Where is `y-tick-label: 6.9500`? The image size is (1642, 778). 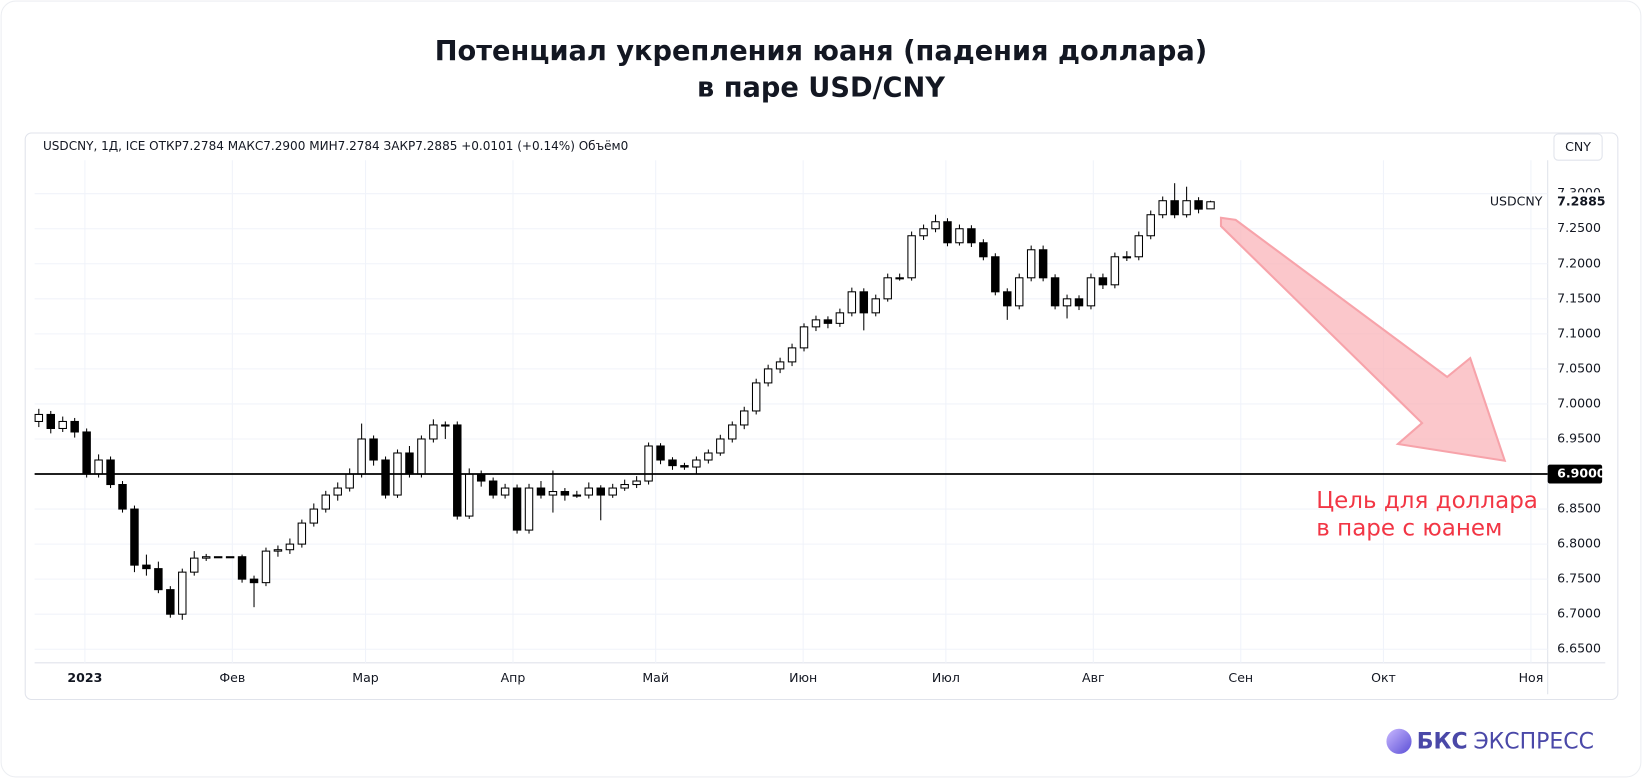
y-tick-label: 6.9500 is located at coordinates (1579, 437).